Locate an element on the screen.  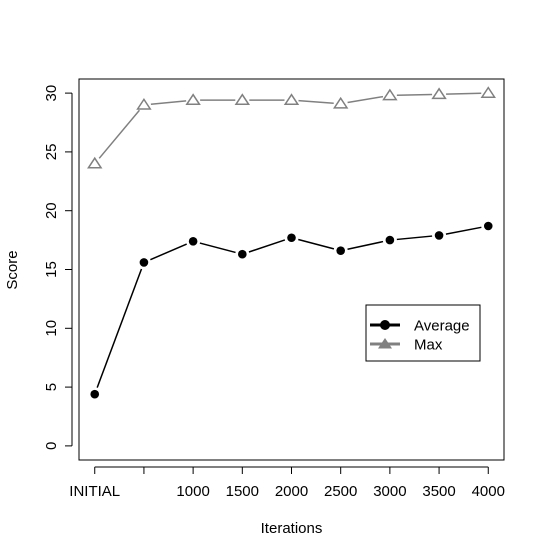
legend-marker is located at coordinates (385, 325).